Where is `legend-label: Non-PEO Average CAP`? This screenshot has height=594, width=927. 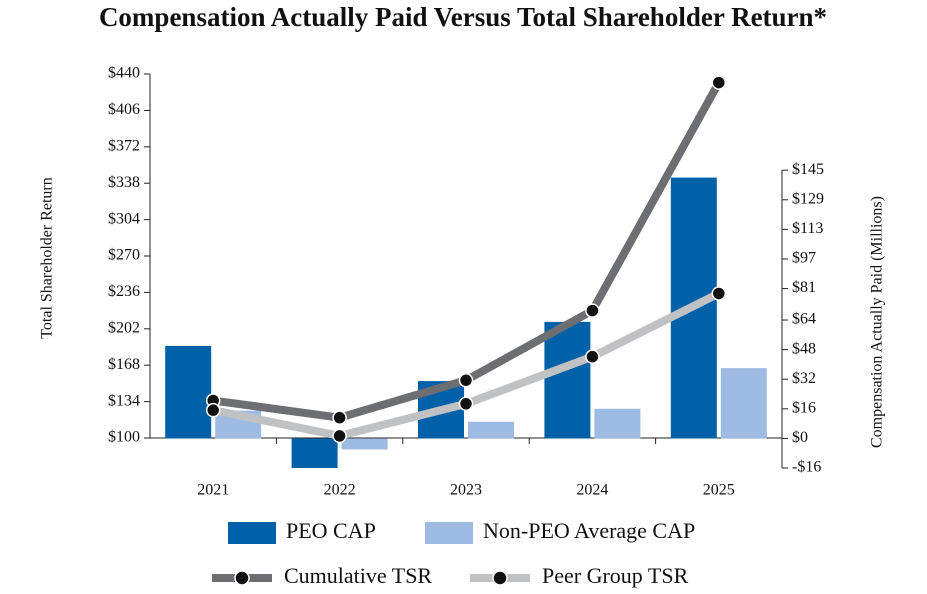 legend-label: Non-PEO Average CAP is located at coordinates (589, 530).